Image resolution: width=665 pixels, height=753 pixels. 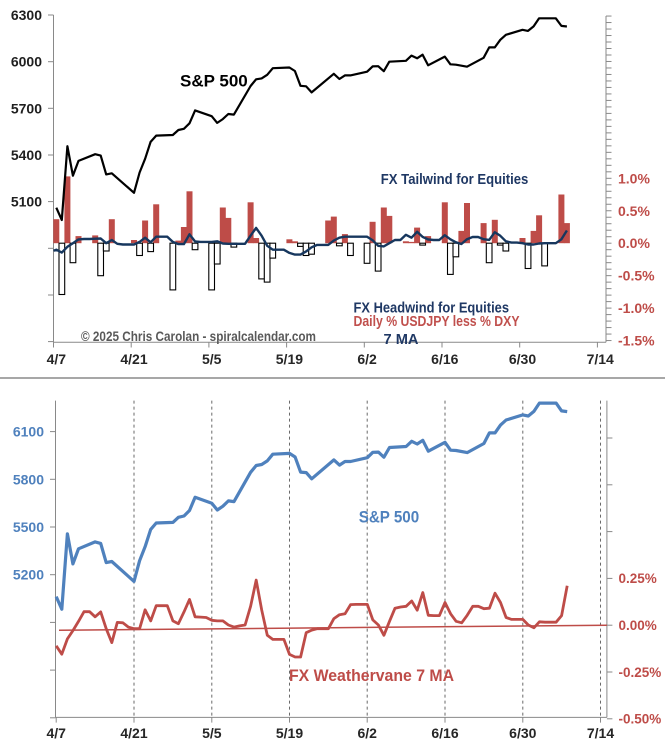 I want to click on svg-text: FX Weathervane 7 MA, so click(x=371, y=675).